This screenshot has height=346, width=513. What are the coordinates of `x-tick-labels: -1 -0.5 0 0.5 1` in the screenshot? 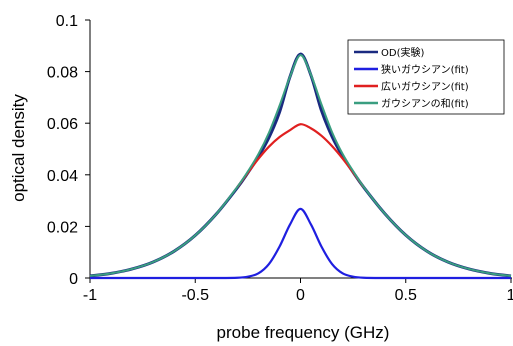 It's located at (298, 295).